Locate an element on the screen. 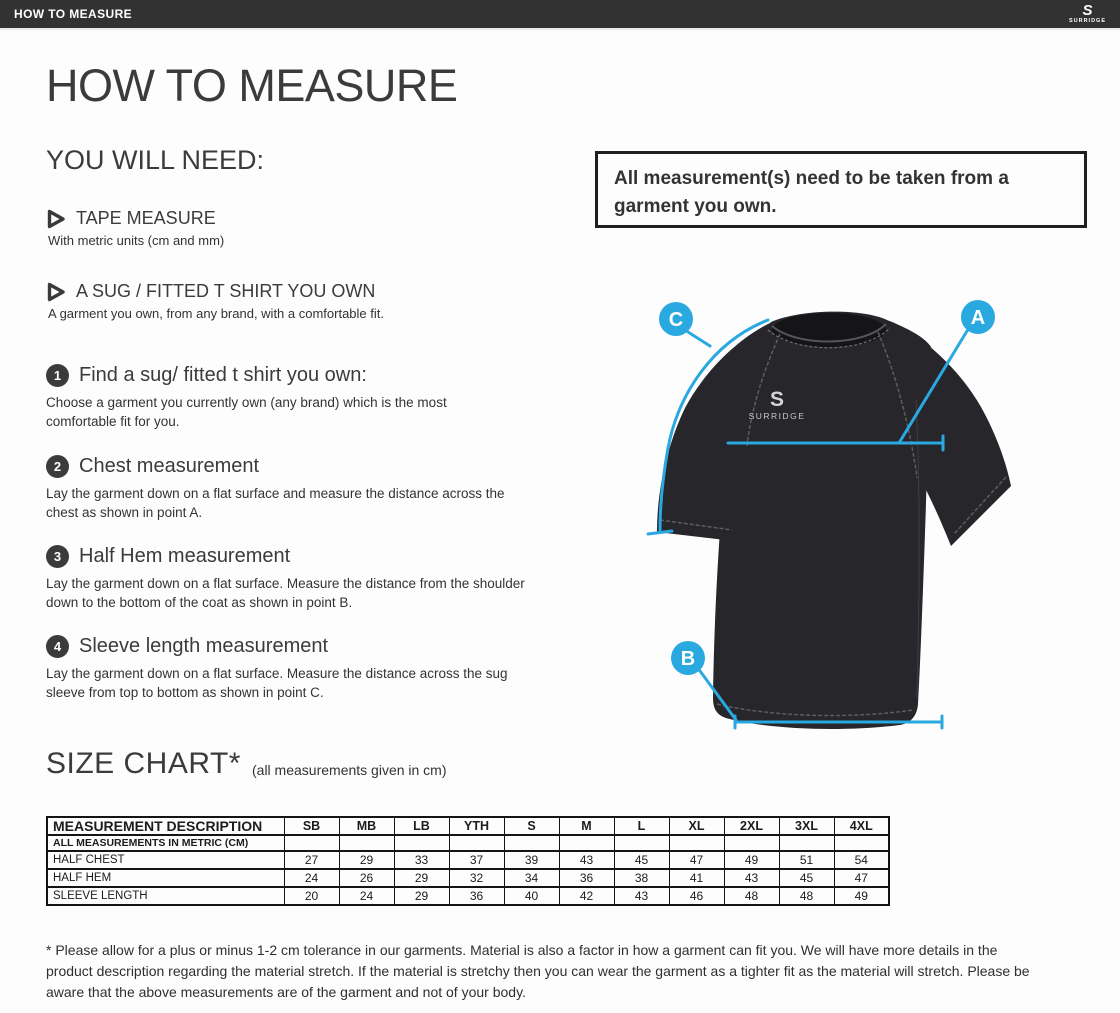 The image size is (1120, 1013). size-value-cell: 46 is located at coordinates (696, 896).